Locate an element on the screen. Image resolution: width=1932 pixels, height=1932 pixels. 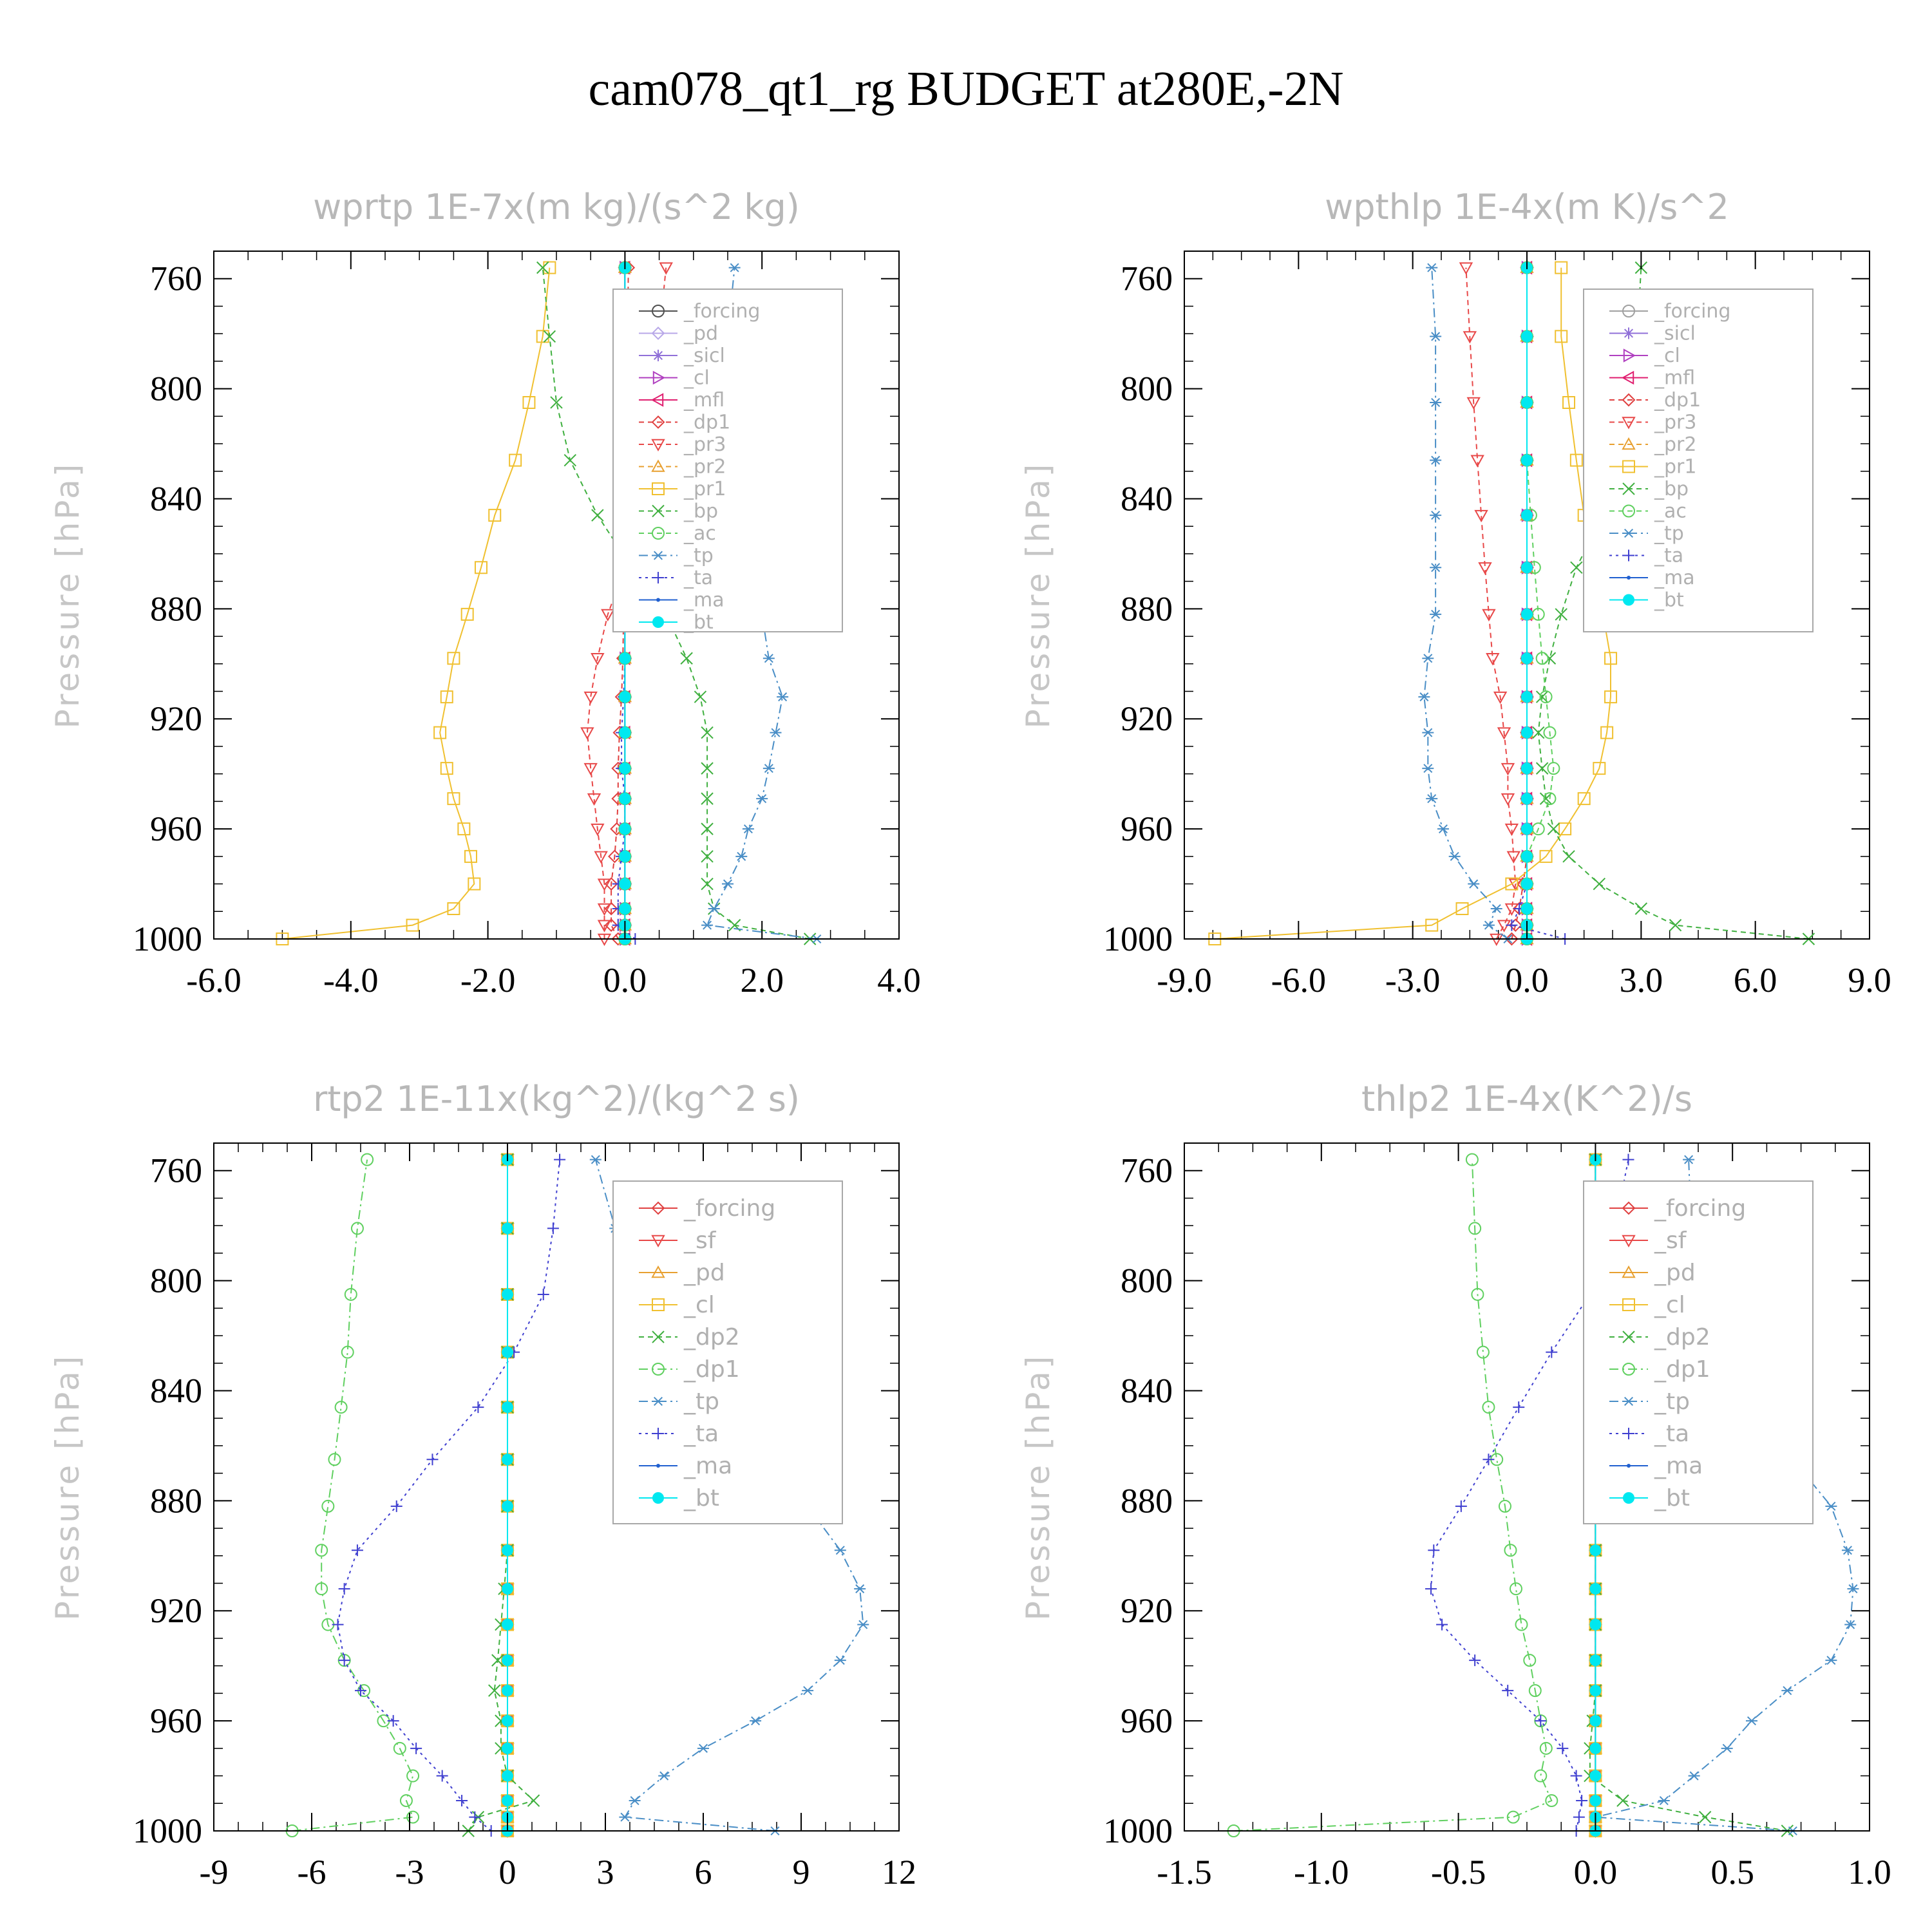
legend-entry: _tp is located at coordinates (679, 1401).